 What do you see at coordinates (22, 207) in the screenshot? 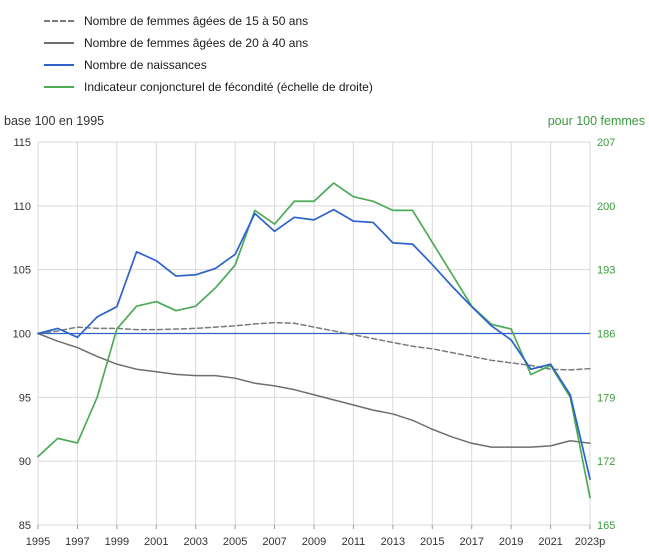
I see `left-axis-tick-label: 110` at bounding box center [22, 207].